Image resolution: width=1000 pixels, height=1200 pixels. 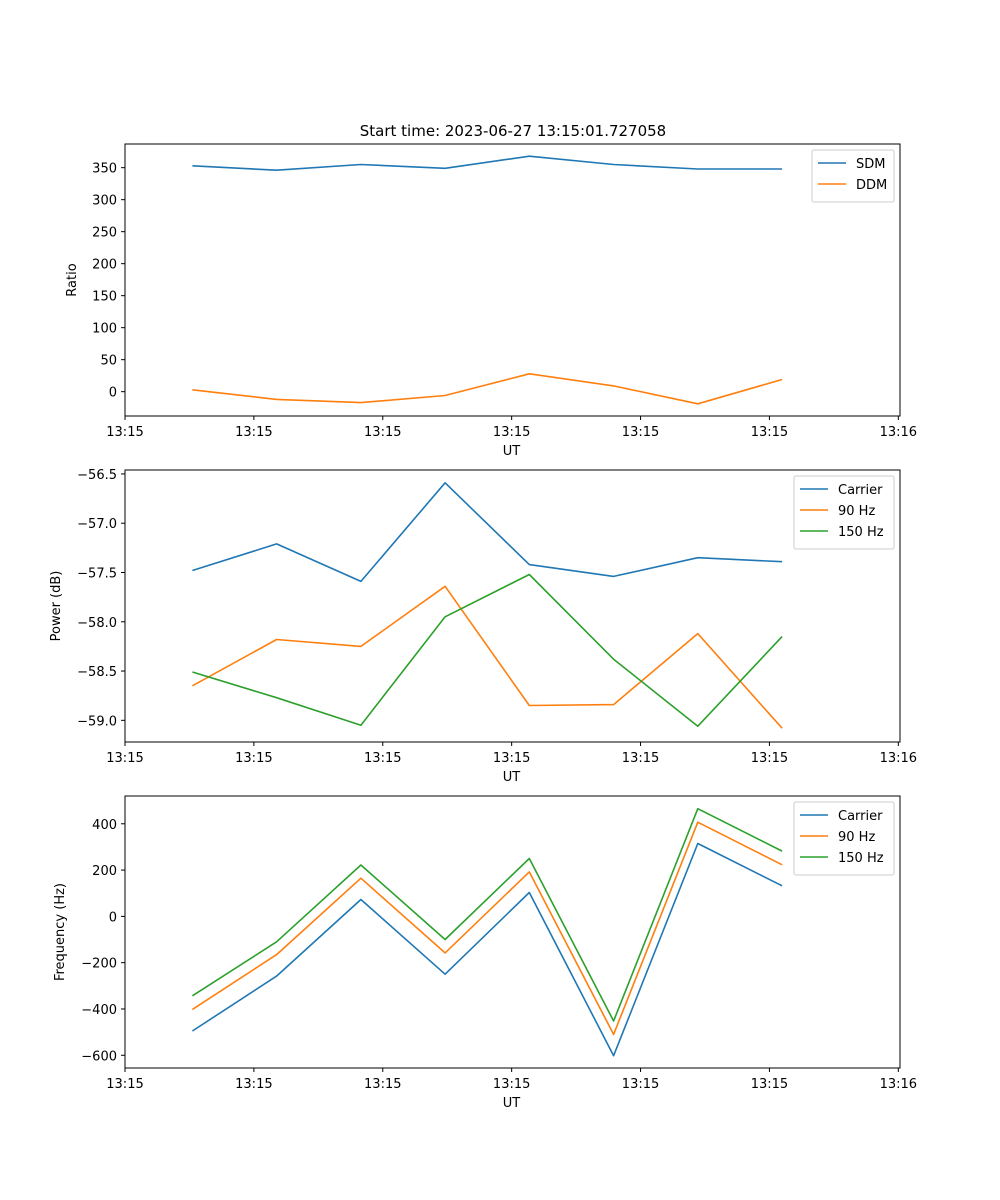 What do you see at coordinates (104, 329) in the screenshot?
I see `y-tick-label: 100` at bounding box center [104, 329].